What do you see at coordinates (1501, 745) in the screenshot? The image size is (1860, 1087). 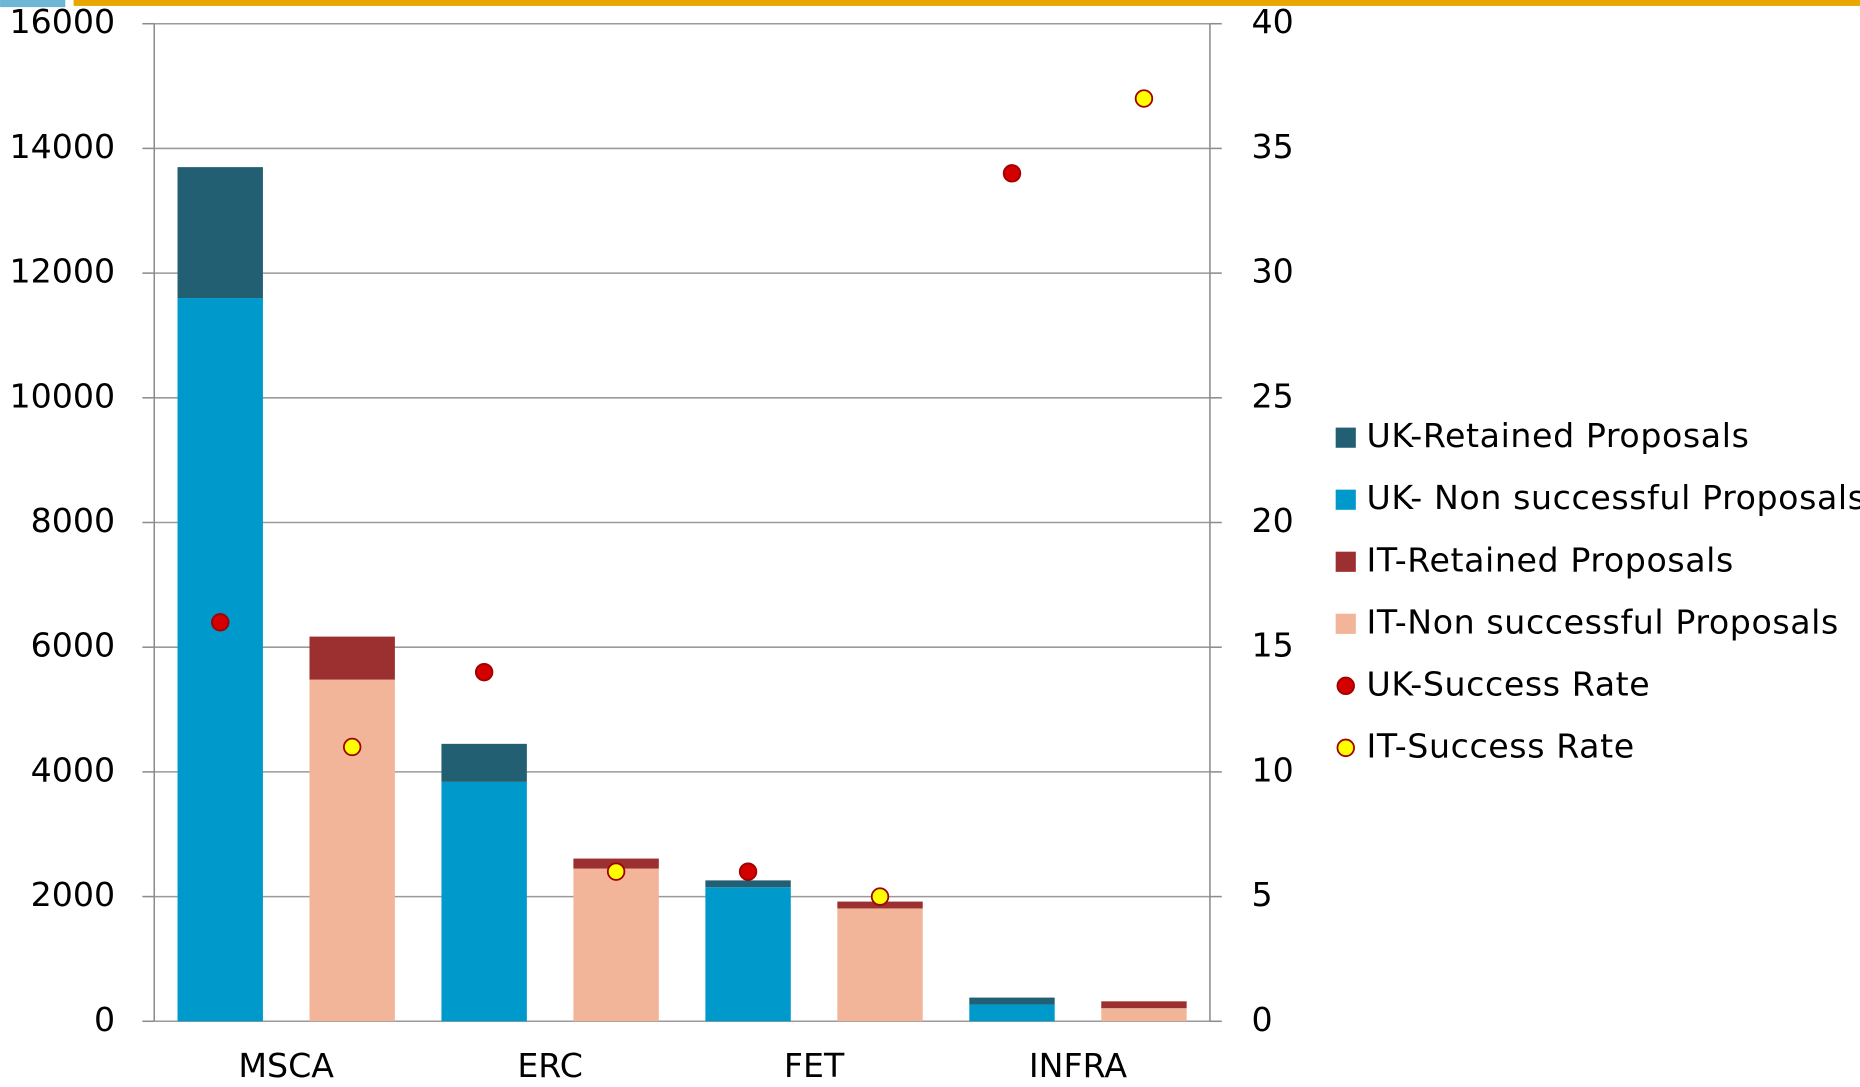 I see `legend-label: IT-Success Rate` at bounding box center [1501, 745].